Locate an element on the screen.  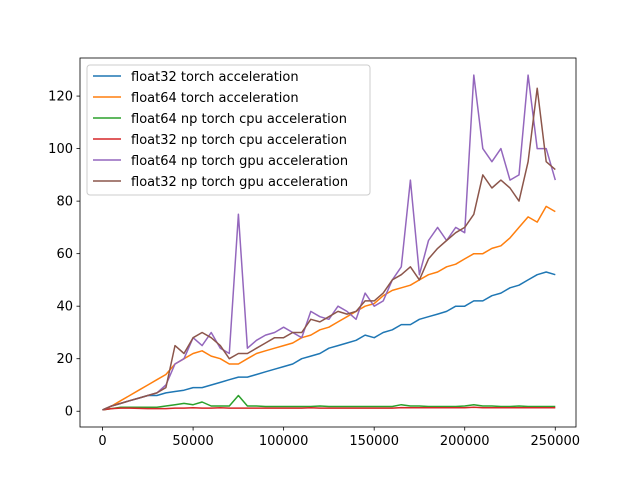
y-tick-label: 0 is located at coordinates (69, 412).